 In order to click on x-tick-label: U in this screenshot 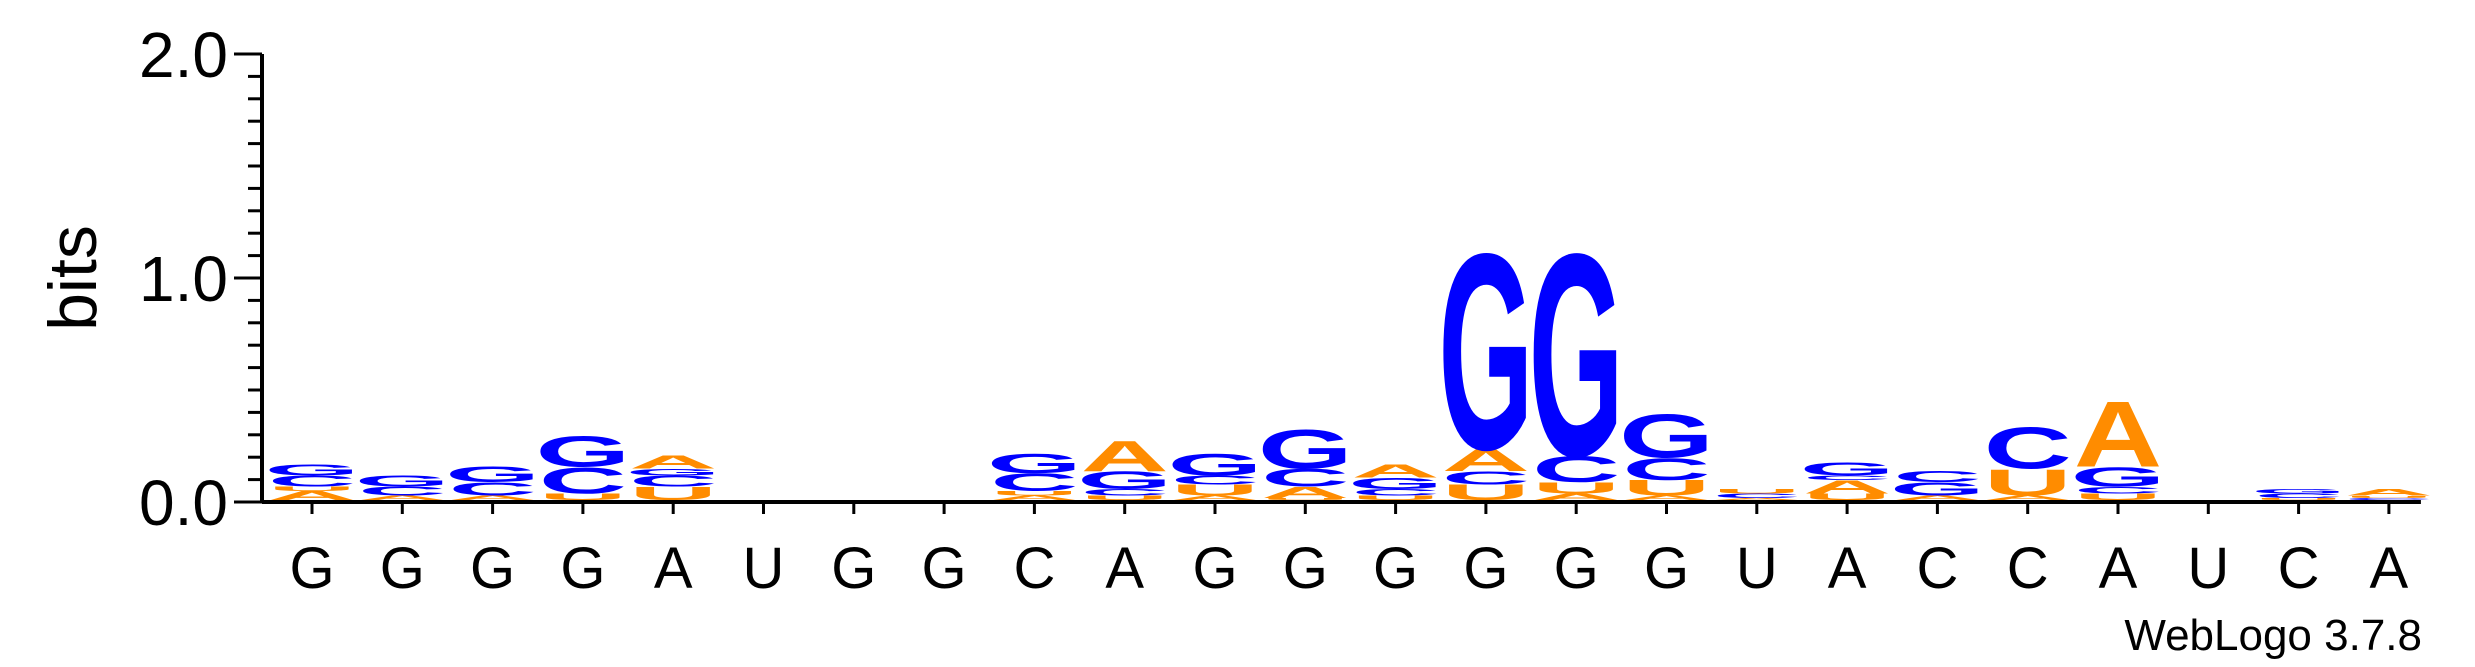, I will do `click(1757, 568)`.